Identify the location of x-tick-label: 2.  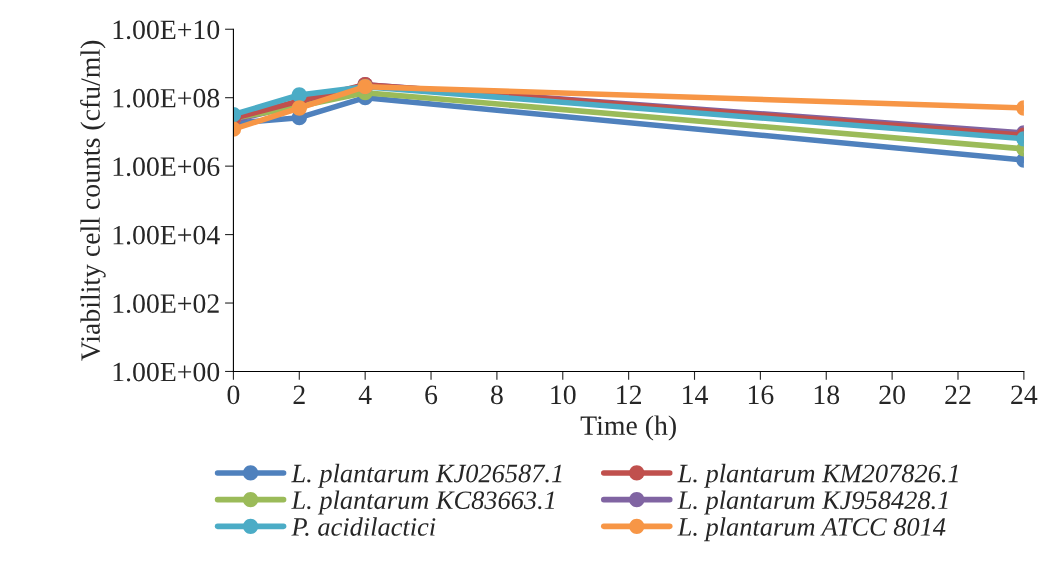
(299, 394).